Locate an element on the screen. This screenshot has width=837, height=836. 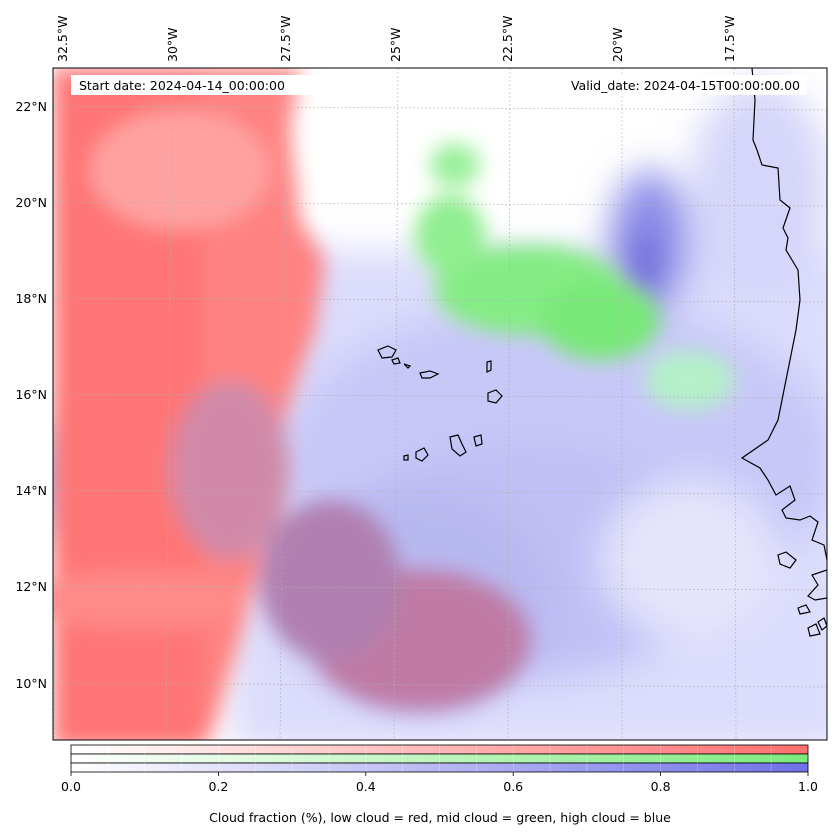
island-fogo is located at coordinates (422, 454).